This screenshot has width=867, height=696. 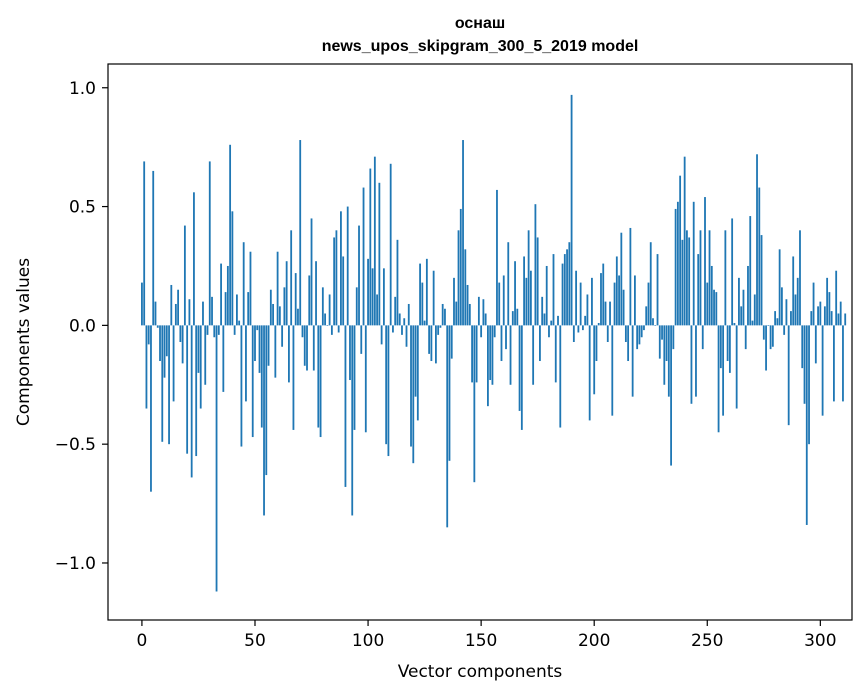 I want to click on y-tick-label: −1.0, so click(x=75, y=564).